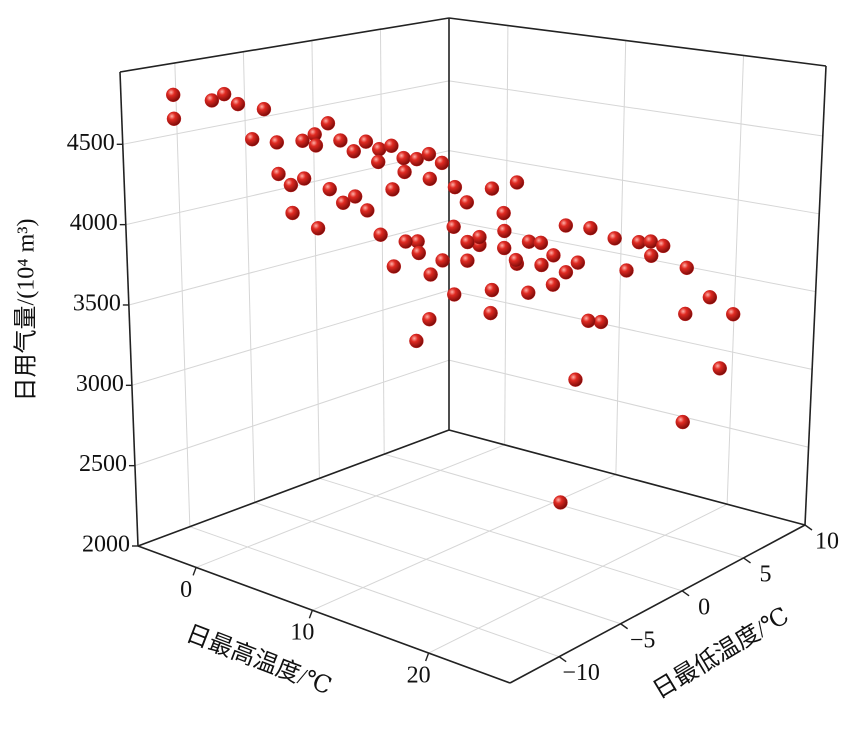 This screenshot has height=747, width=843. I want to click on x-tick-label: 20, so click(419, 676).